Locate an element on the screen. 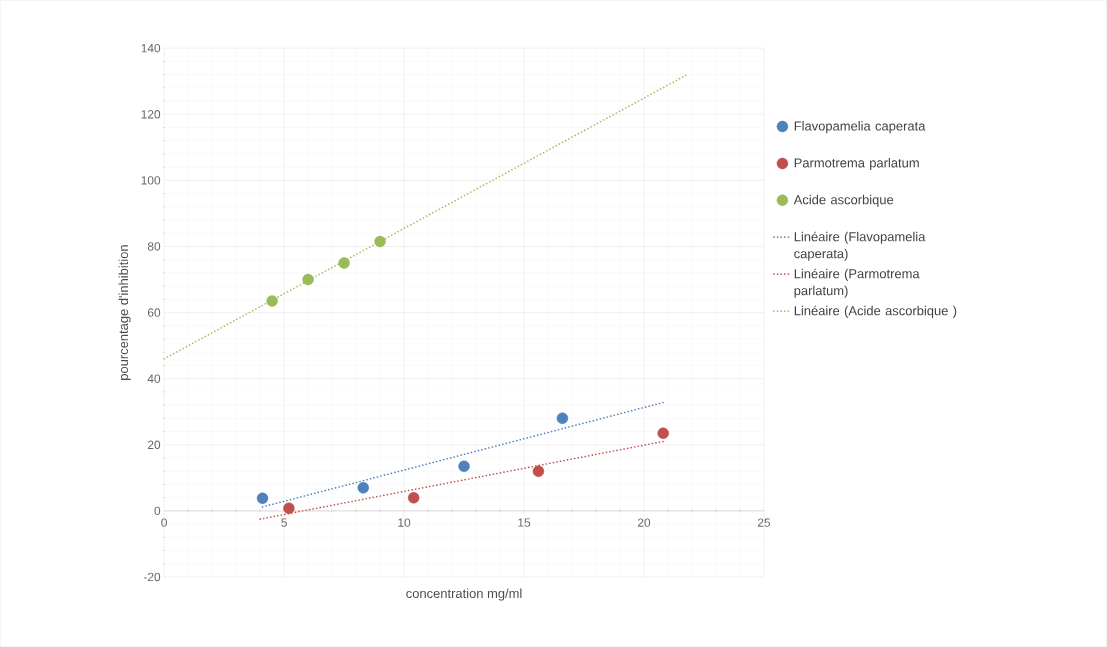  y-tick-label: 60 is located at coordinates (154, 312).